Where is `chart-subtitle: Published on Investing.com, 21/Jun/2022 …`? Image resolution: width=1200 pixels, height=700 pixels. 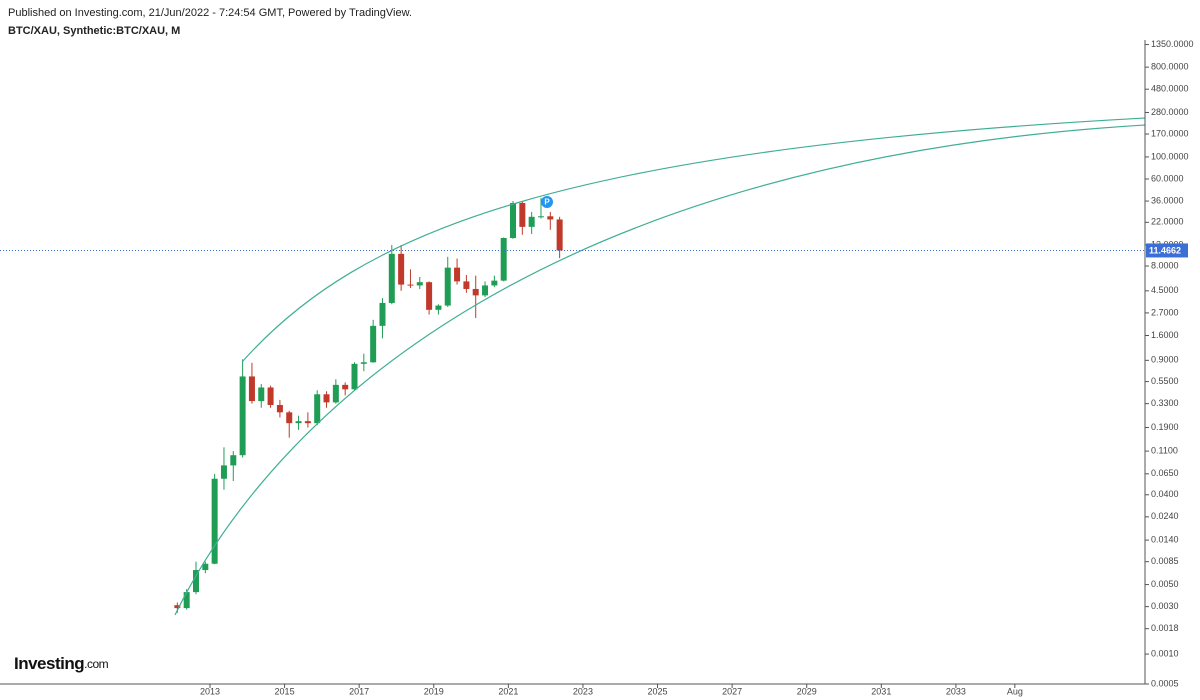
chart-subtitle: Published on Investing.com, 21/Jun/2022 … is located at coordinates (210, 13).